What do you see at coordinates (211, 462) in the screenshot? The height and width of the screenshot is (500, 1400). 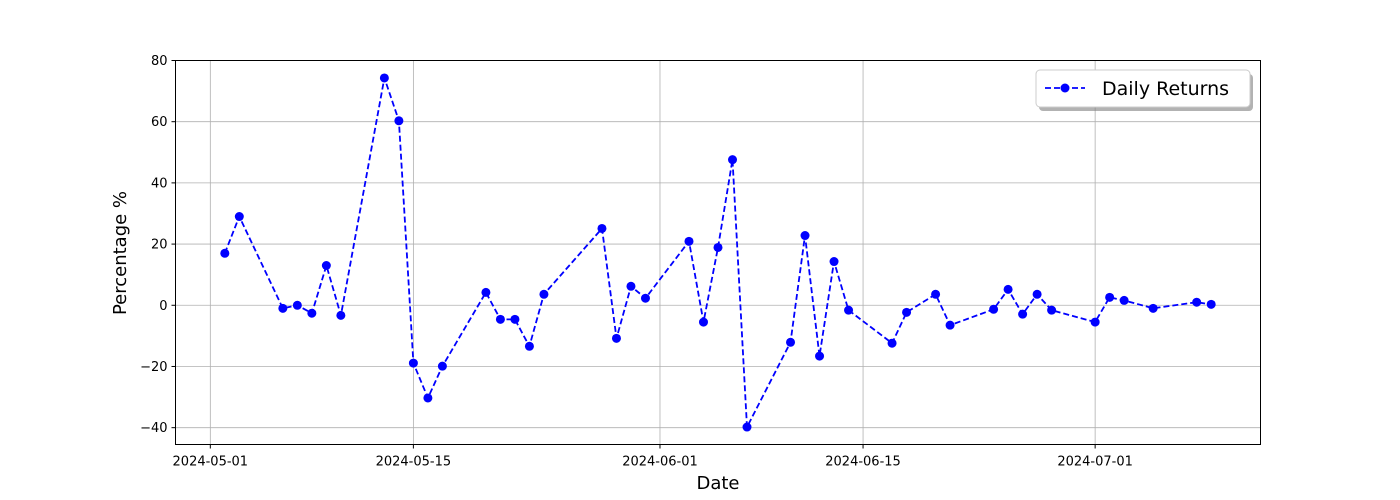 I see `x-tick-label: 2024-05-01` at bounding box center [211, 462].